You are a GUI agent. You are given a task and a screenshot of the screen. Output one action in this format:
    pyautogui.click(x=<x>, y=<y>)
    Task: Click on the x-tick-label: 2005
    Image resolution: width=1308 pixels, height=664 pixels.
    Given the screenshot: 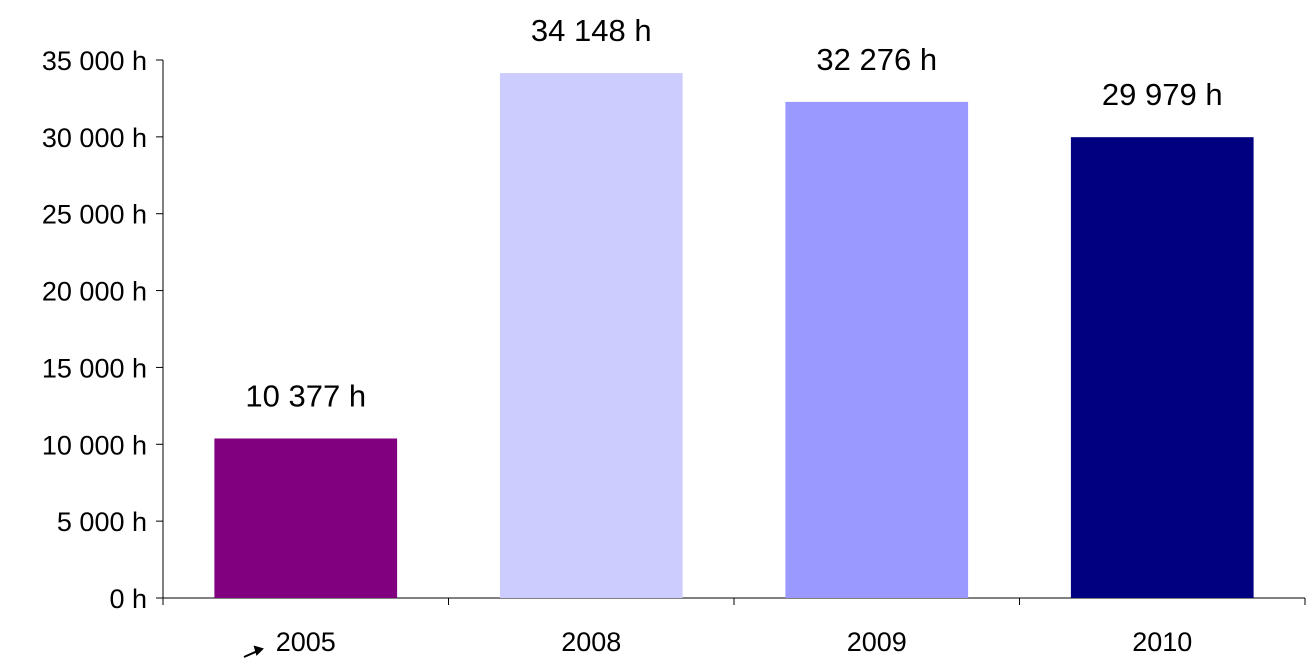 What is the action you would take?
    pyautogui.click(x=306, y=642)
    